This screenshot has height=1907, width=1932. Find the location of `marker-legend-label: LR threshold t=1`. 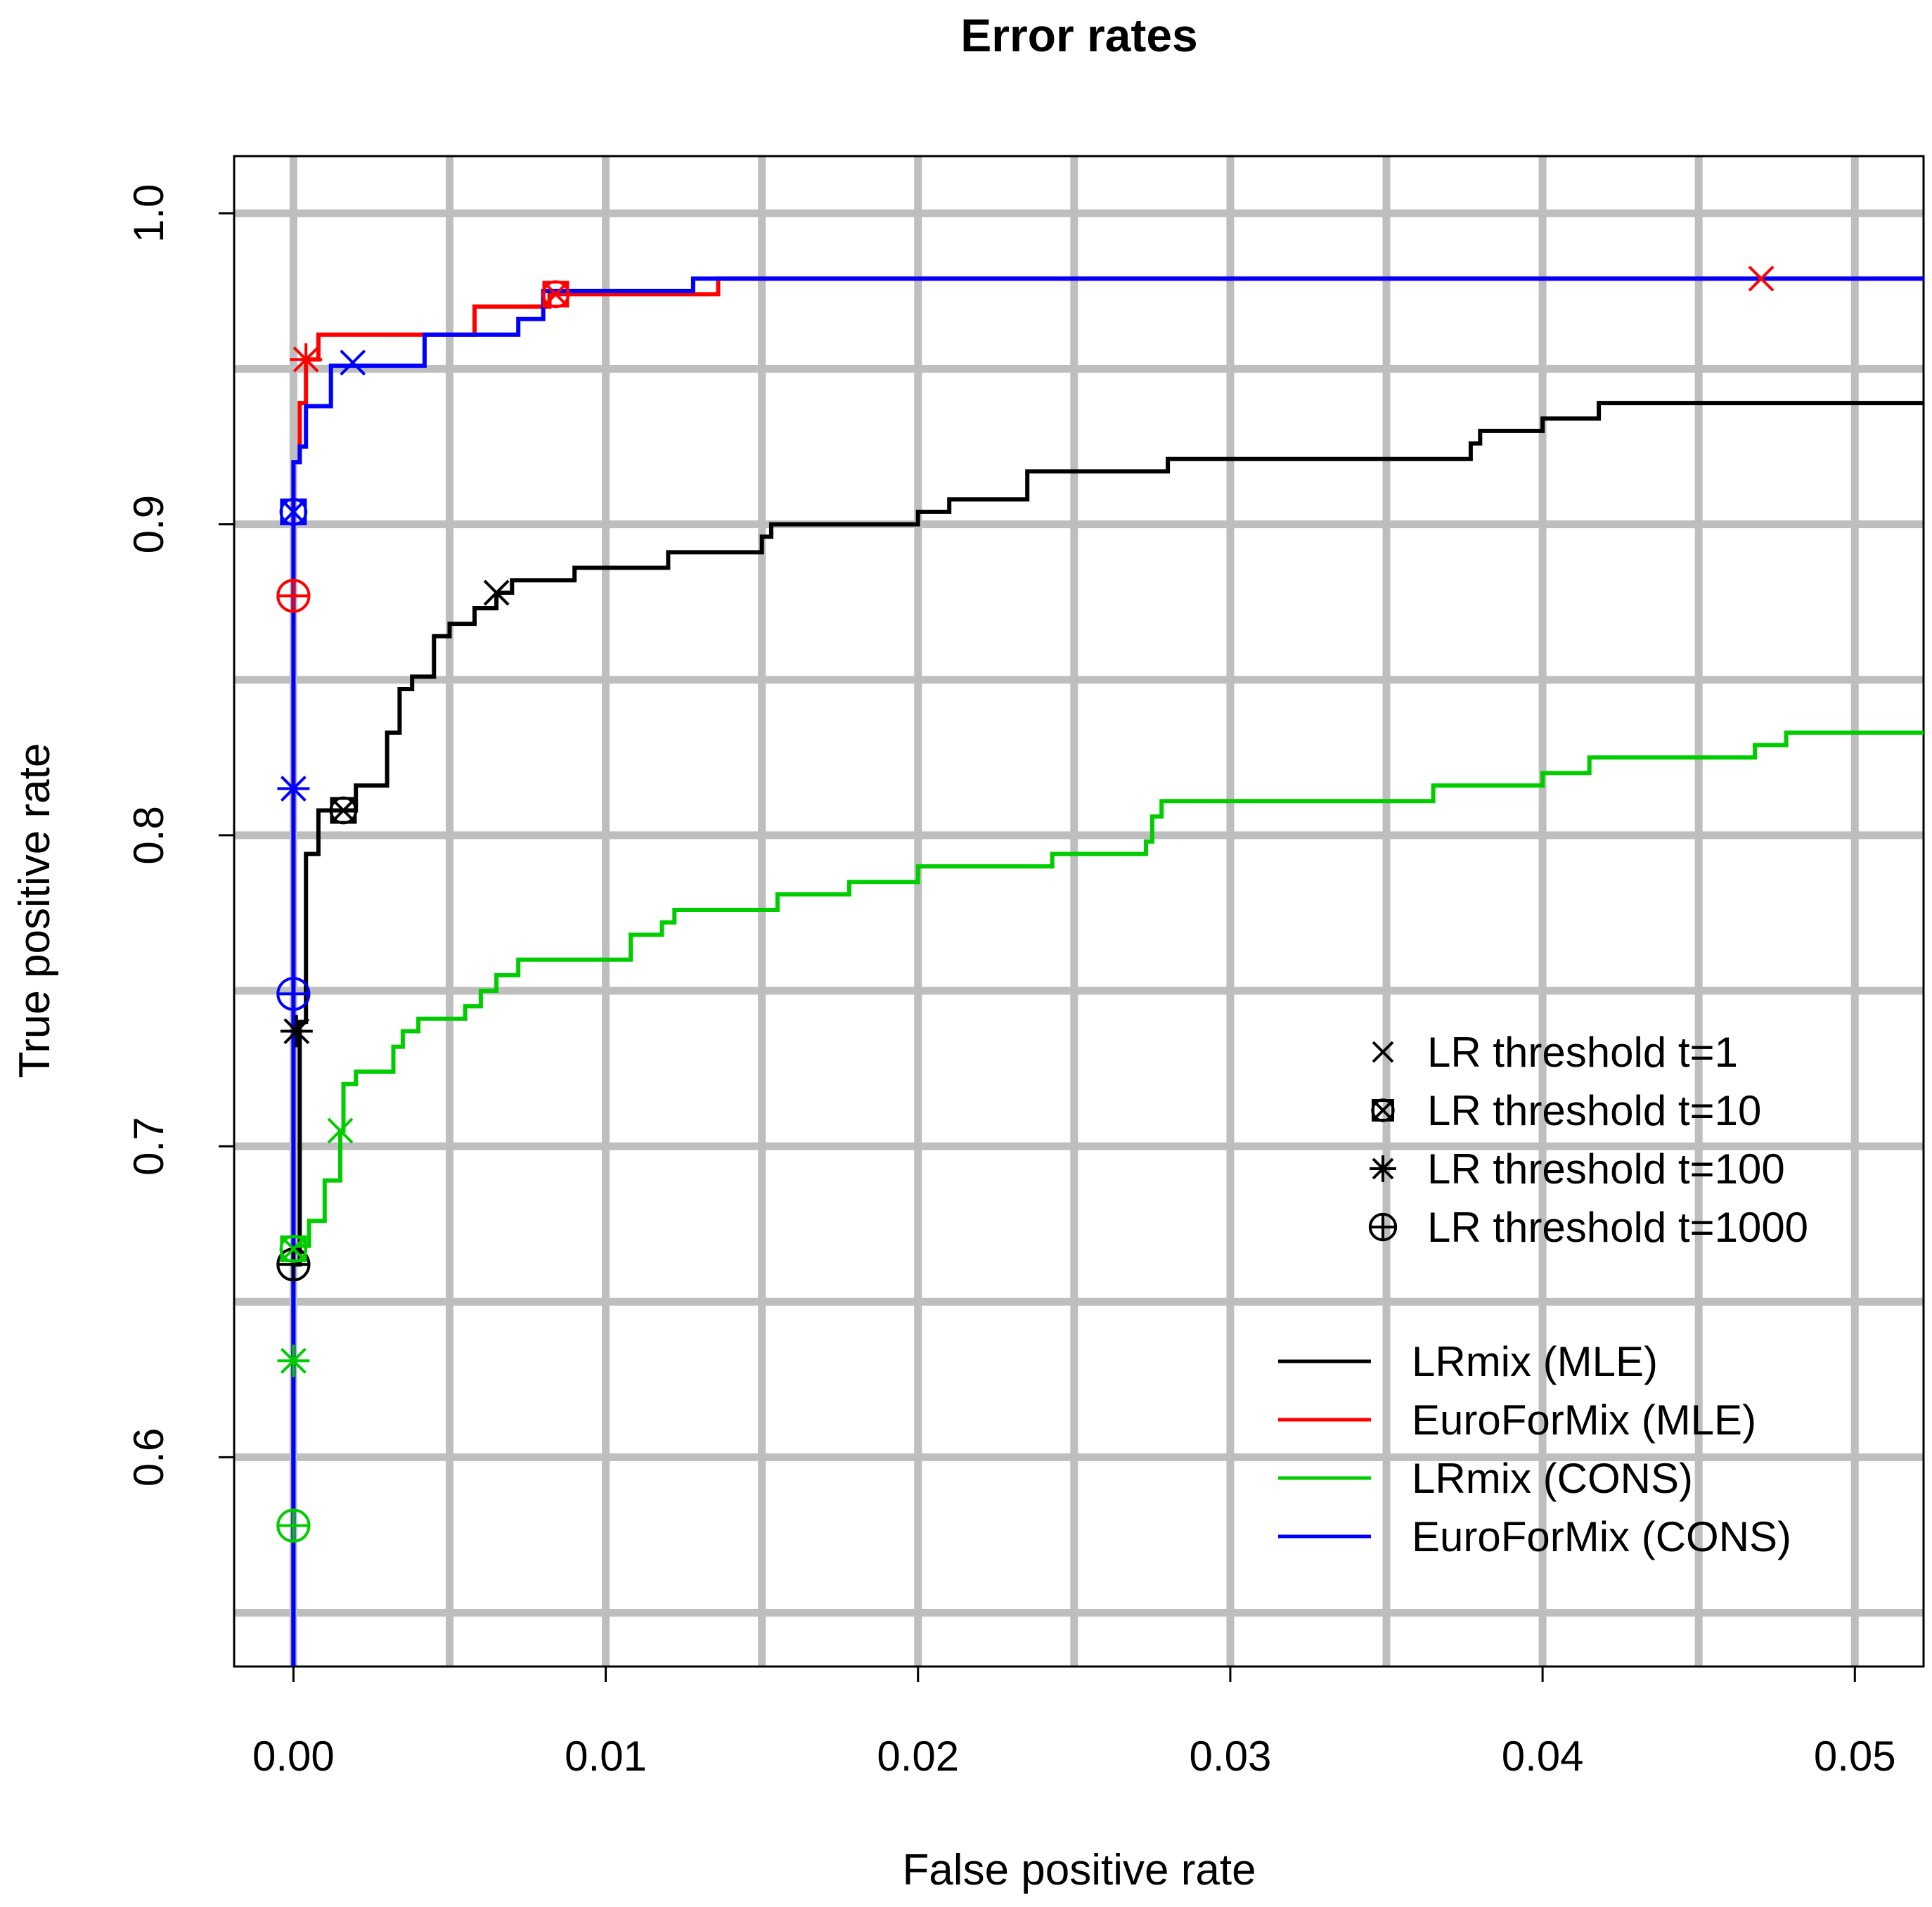

marker-legend-label: LR threshold t=1 is located at coordinates (1582, 1052).